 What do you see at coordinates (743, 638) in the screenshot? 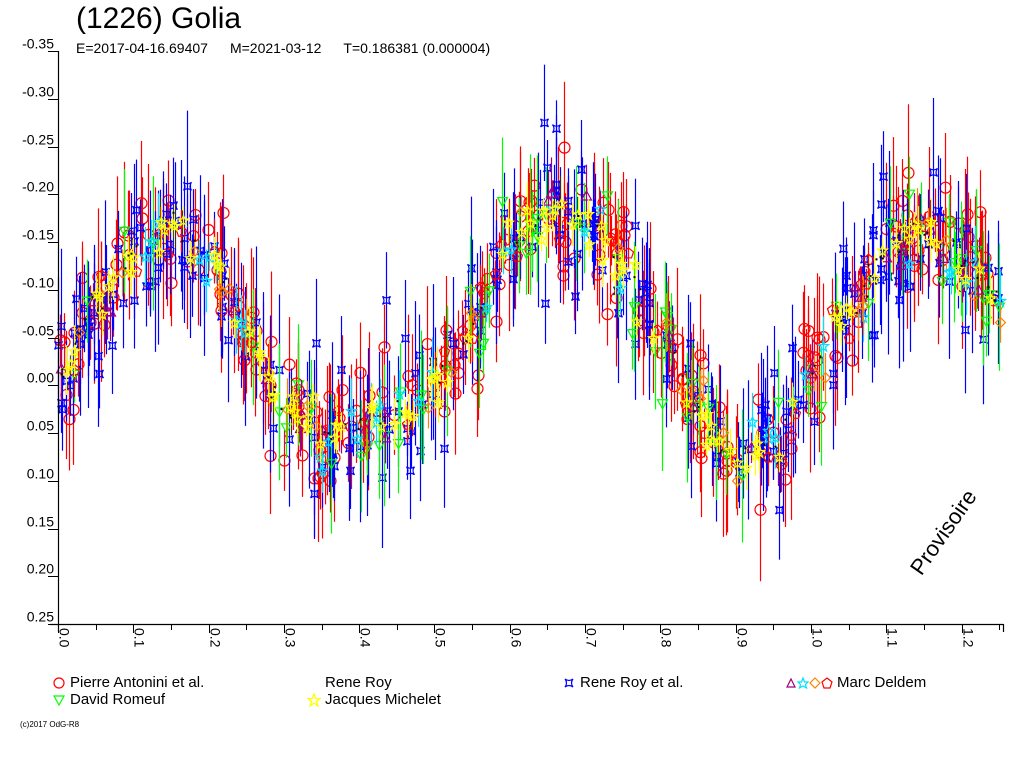
I see `x-tick-label: 0.9` at bounding box center [743, 638].